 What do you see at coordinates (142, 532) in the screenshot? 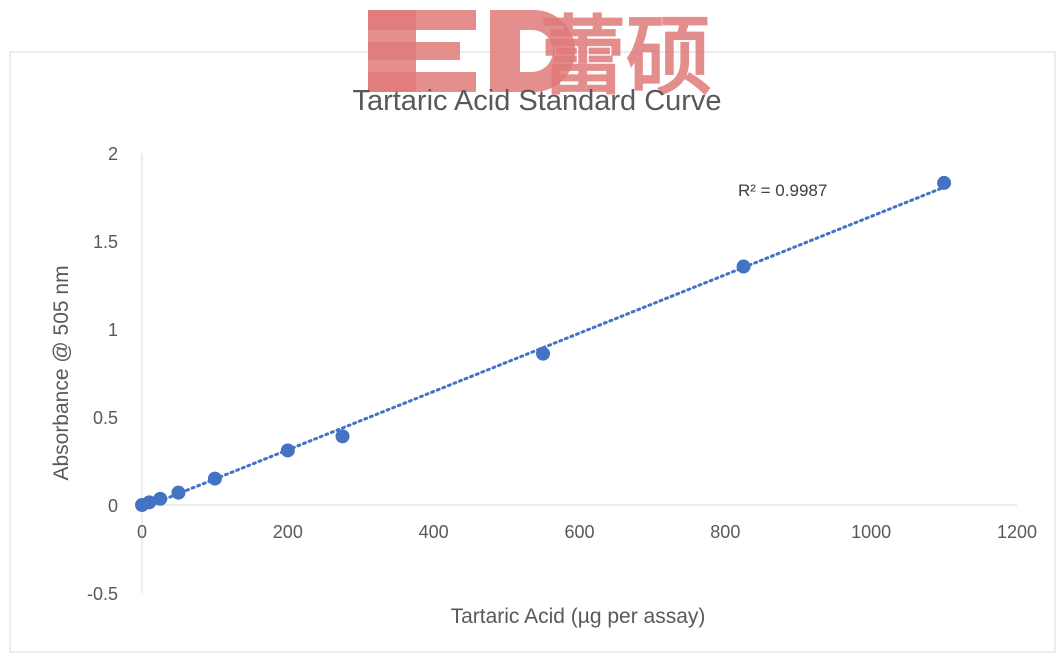
I see `x-tick-label: 0` at bounding box center [142, 532].